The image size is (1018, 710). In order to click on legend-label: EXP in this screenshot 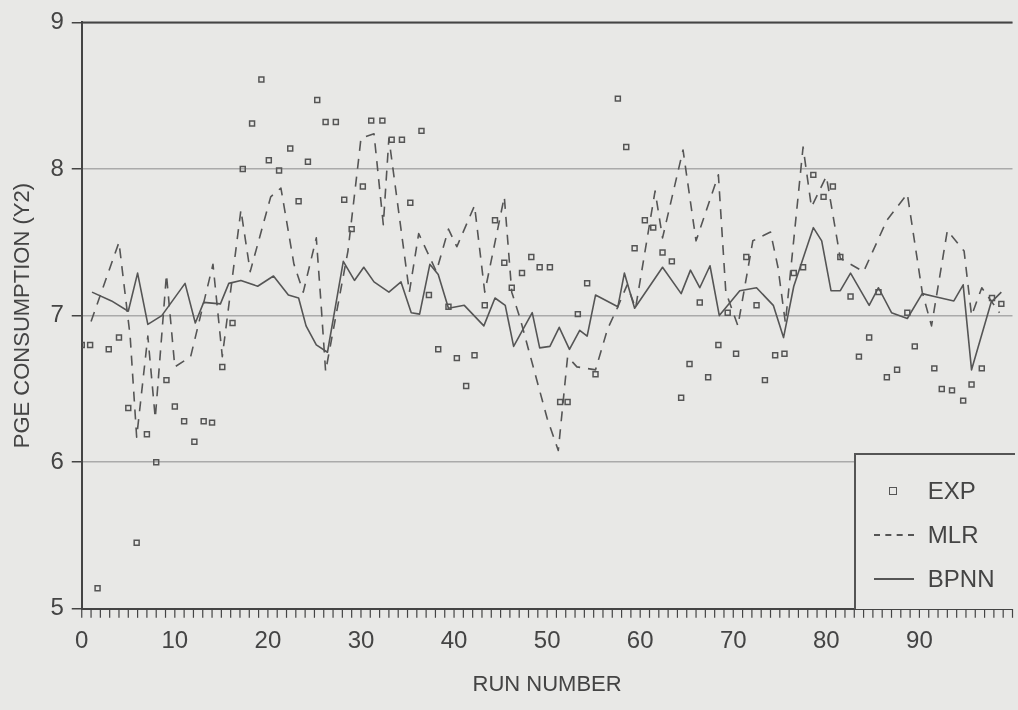, I will do `click(951, 490)`.